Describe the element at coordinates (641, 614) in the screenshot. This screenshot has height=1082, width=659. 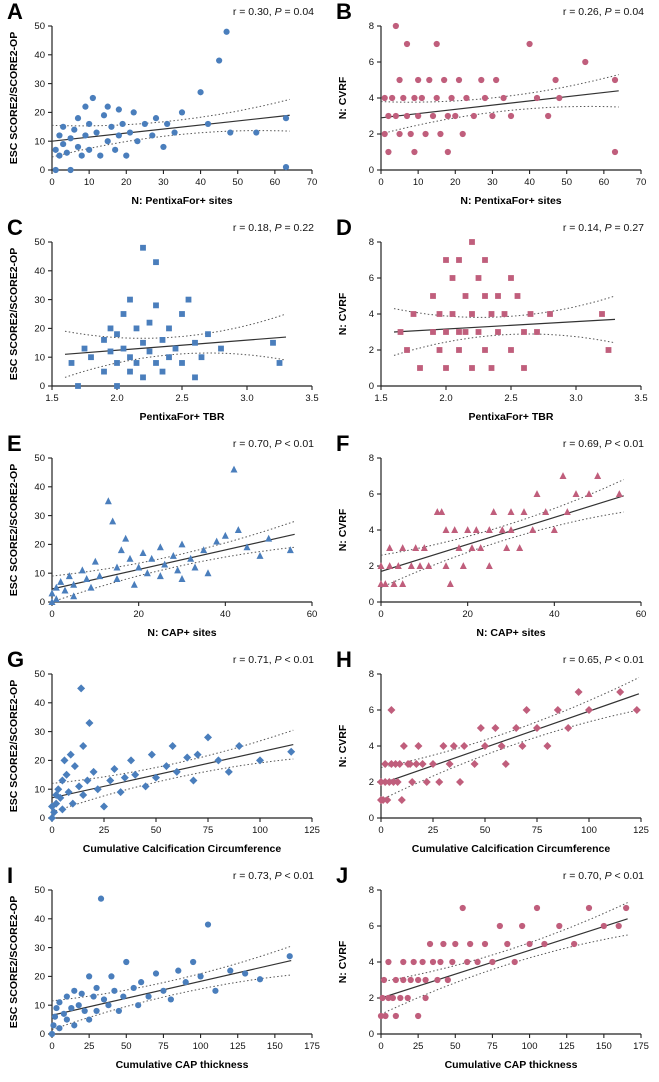
I see `x-tick-label: 60` at that location.